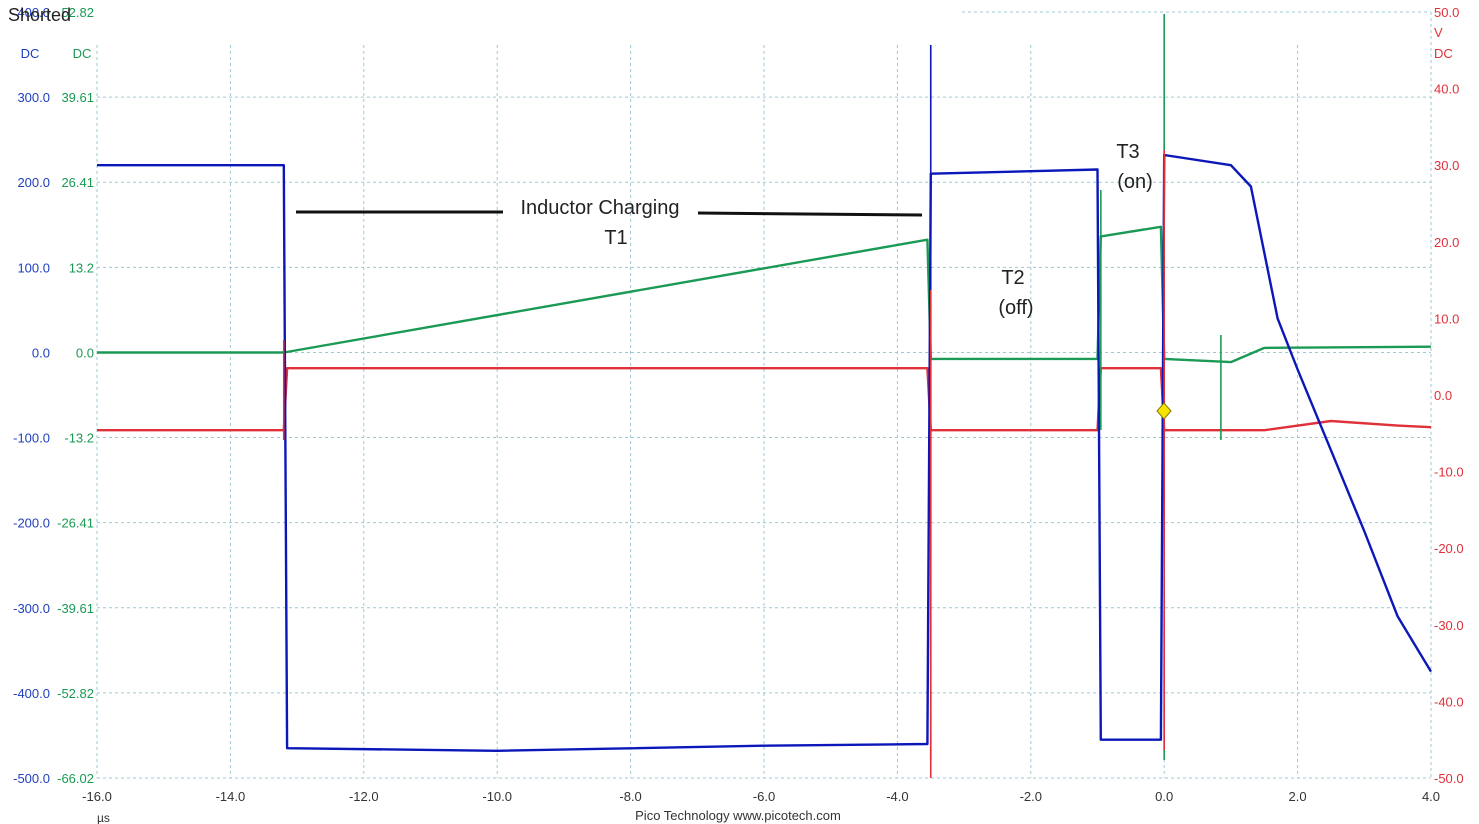  Describe the element at coordinates (764, 796) in the screenshot. I see `x-tick-label: -6.0` at that location.